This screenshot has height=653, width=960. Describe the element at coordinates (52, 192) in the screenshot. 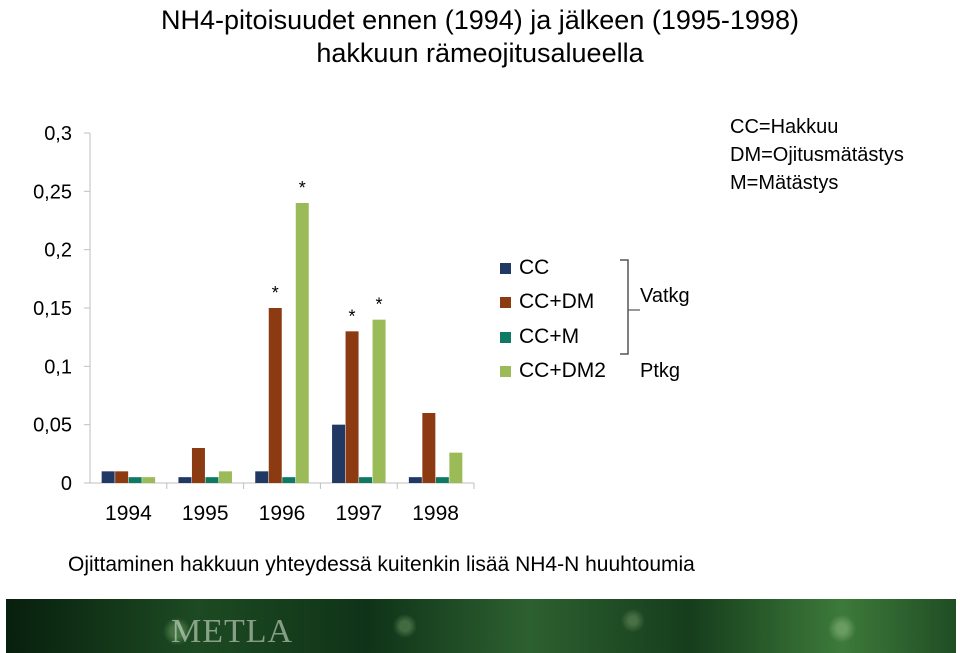

I see `y-tick-label: 0,25` at that location.